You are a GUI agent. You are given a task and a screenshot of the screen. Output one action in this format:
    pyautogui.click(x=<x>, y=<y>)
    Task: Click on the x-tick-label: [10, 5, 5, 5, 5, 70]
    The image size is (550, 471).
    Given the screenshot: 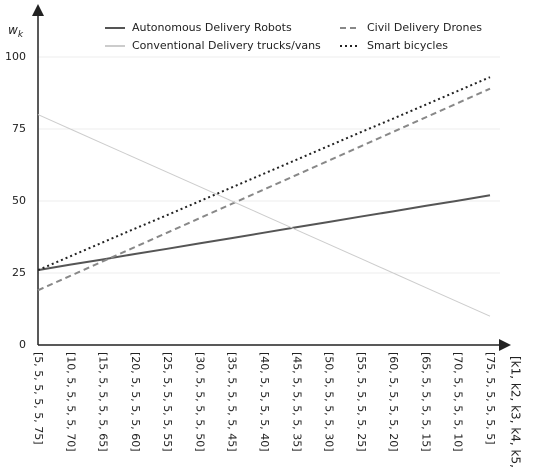 What is the action you would take?
    pyautogui.click(x=70, y=402)
    